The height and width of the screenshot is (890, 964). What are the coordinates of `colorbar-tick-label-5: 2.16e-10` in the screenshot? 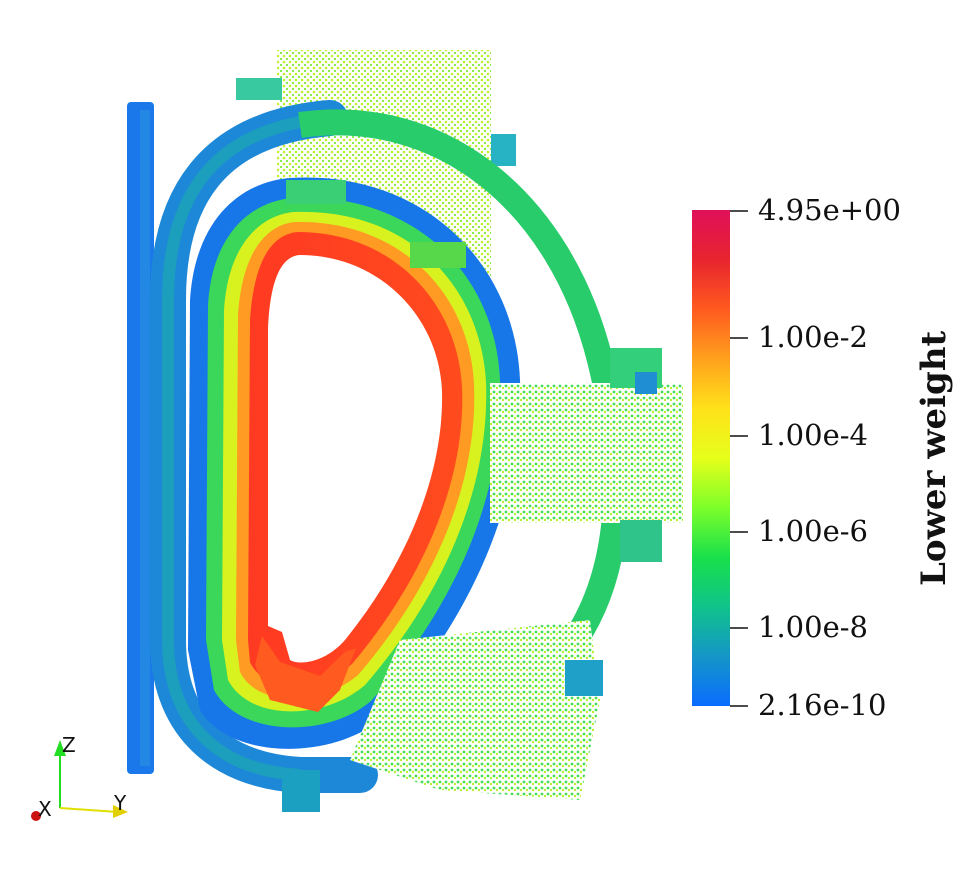 It's located at (822, 705).